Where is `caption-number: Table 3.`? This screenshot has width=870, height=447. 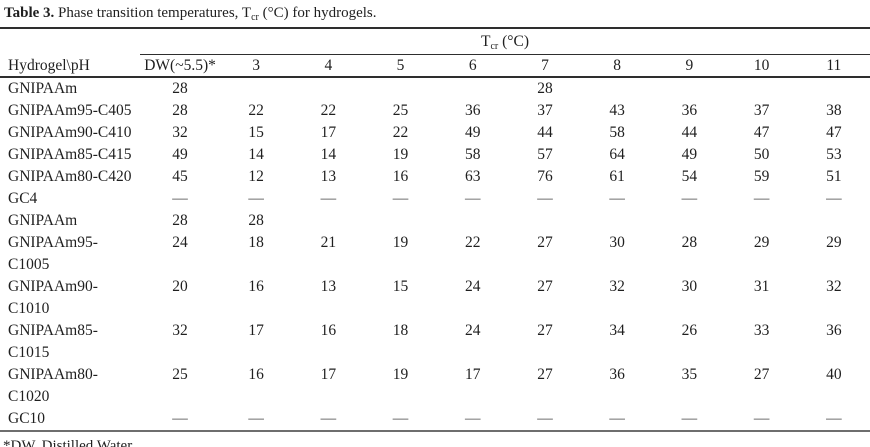 caption-number: Table 3. is located at coordinates (29, 13).